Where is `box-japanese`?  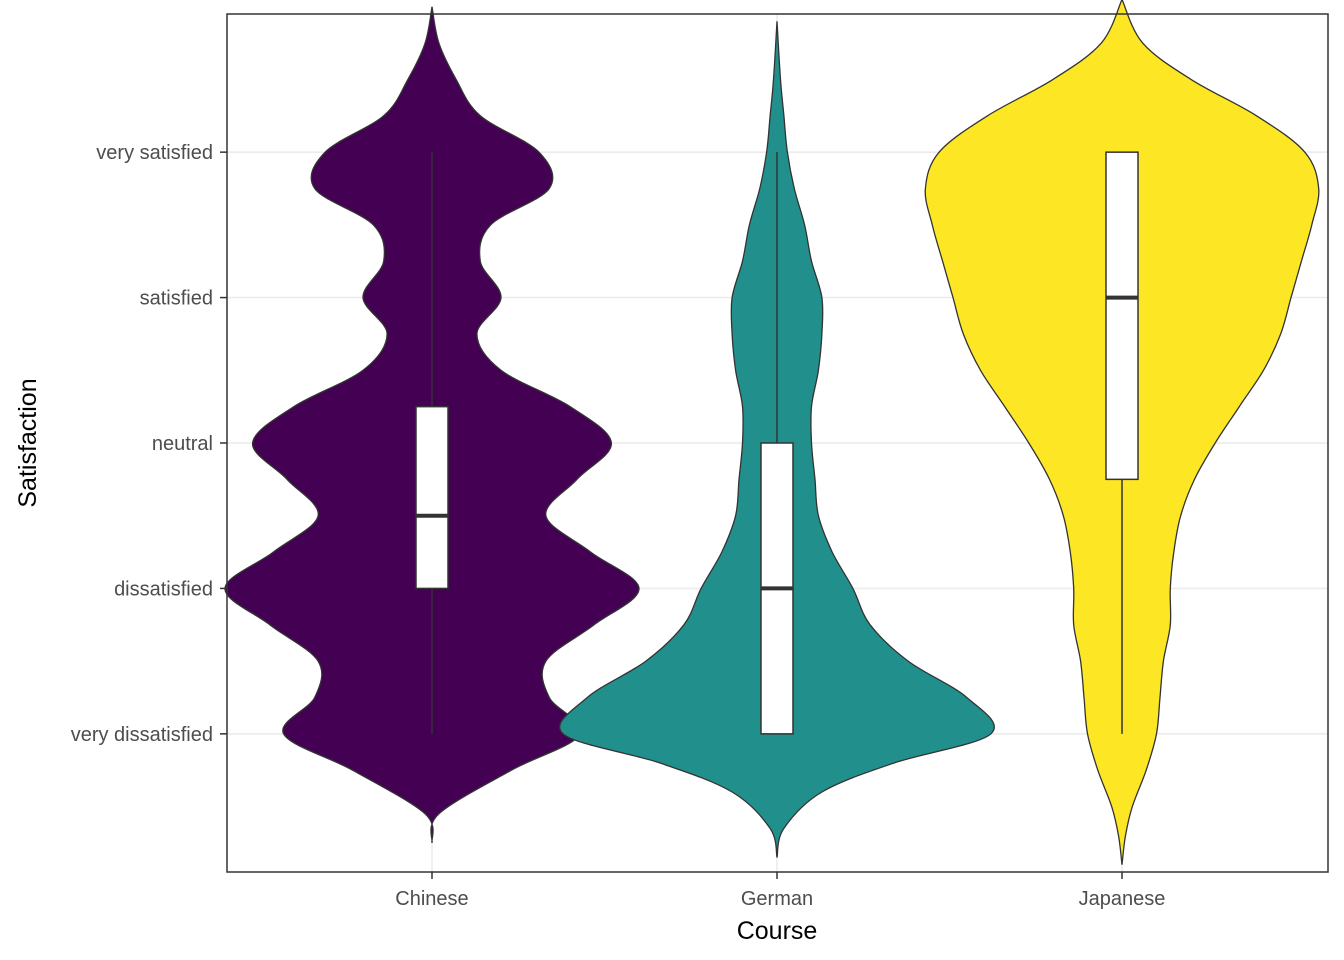
box-japanese is located at coordinates (1122, 316).